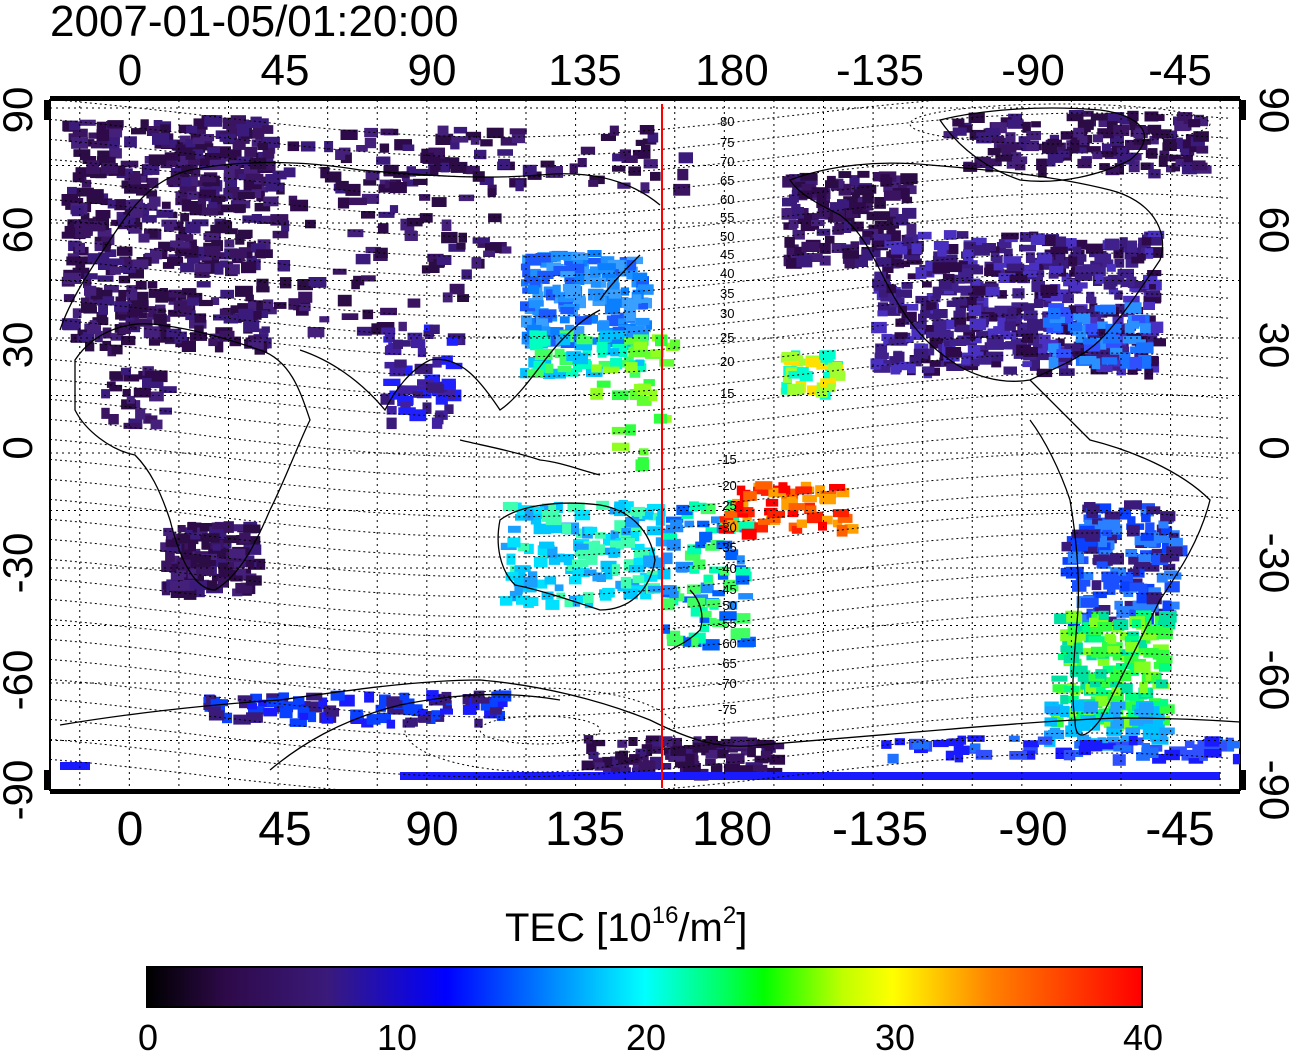 The height and width of the screenshot is (1058, 1292). I want to click on contour-label: -75, so click(727, 709).